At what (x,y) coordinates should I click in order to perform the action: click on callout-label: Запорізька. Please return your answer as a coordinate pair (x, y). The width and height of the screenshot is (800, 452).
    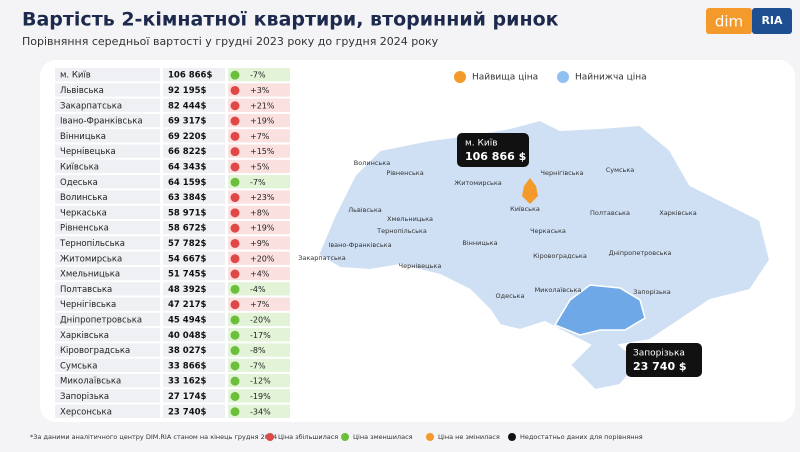
    Looking at the image, I should click on (659, 354).